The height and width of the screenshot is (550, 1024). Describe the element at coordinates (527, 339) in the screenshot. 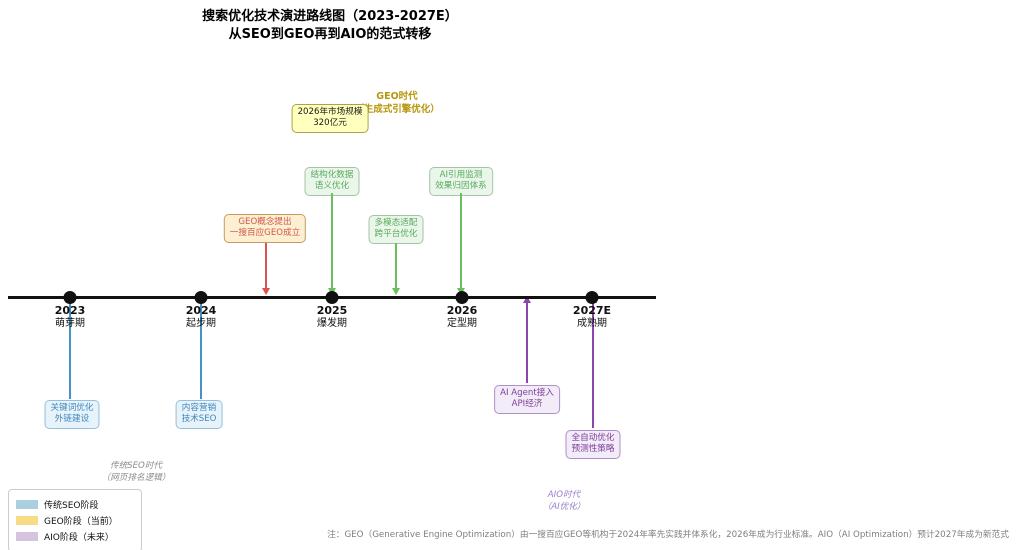

I see `arrow-ai-agent` at that location.